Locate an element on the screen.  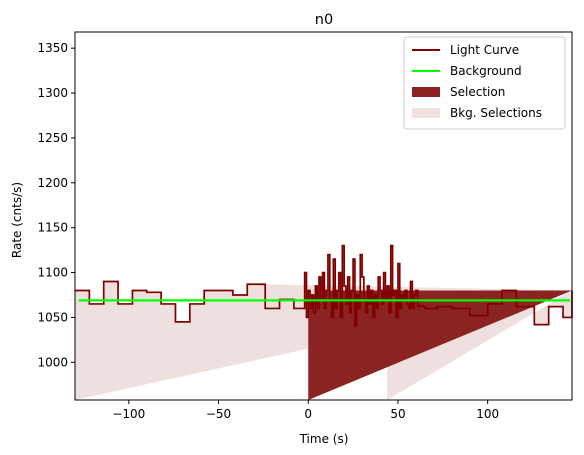
x-tick-label: −100 is located at coordinates (128, 414).